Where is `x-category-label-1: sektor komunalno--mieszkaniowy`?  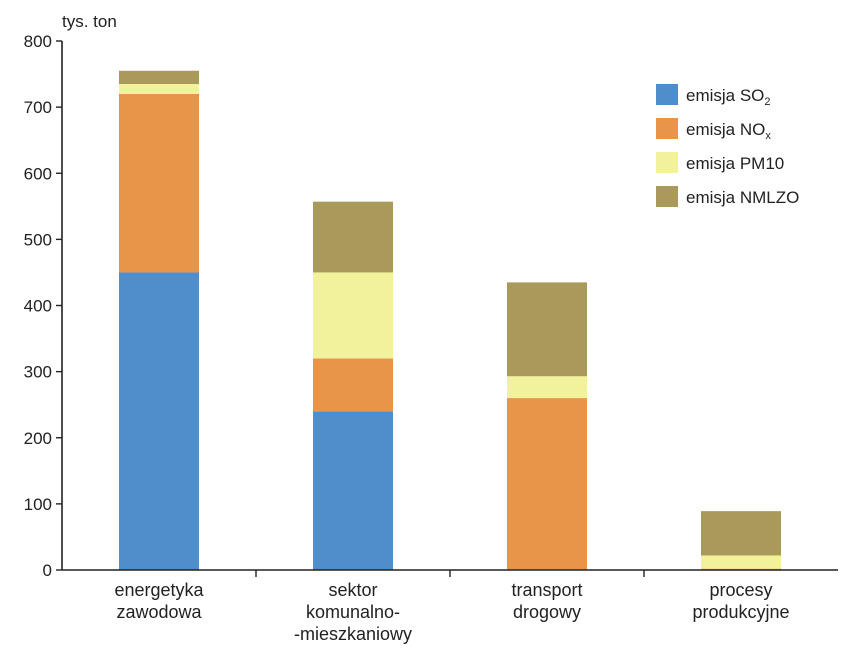
x-category-label-1: sektor komunalno--mieszkaniowy is located at coordinates (353, 612).